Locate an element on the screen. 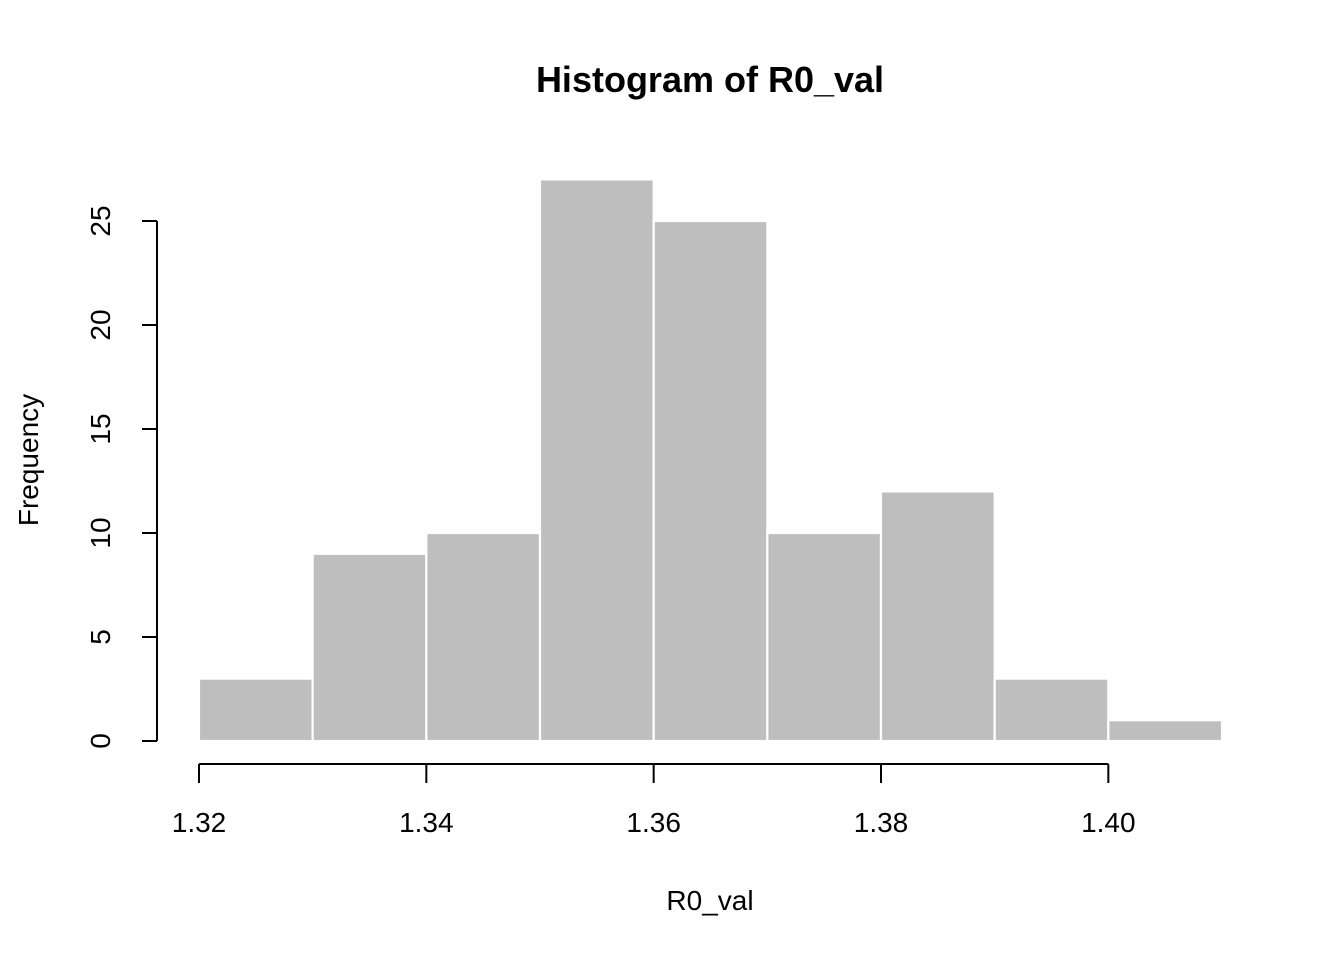 The image size is (1344, 960). y-tick-label: 15 is located at coordinates (100, 428).